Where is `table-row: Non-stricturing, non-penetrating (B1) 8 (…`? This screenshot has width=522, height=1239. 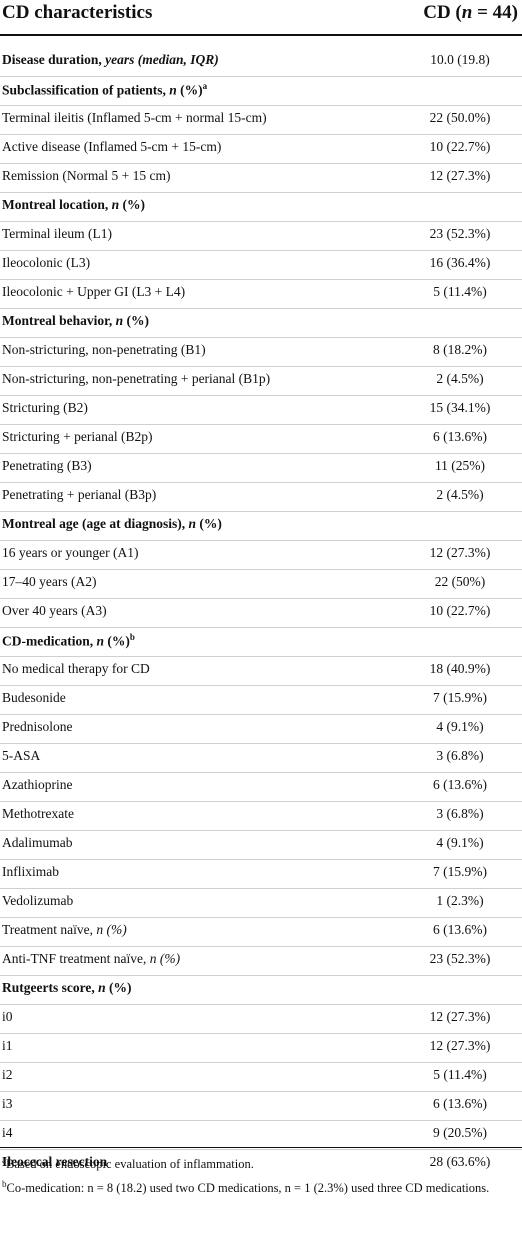 table-row: Non-stricturing, non-penetrating (B1) 8 (… is located at coordinates (261, 352).